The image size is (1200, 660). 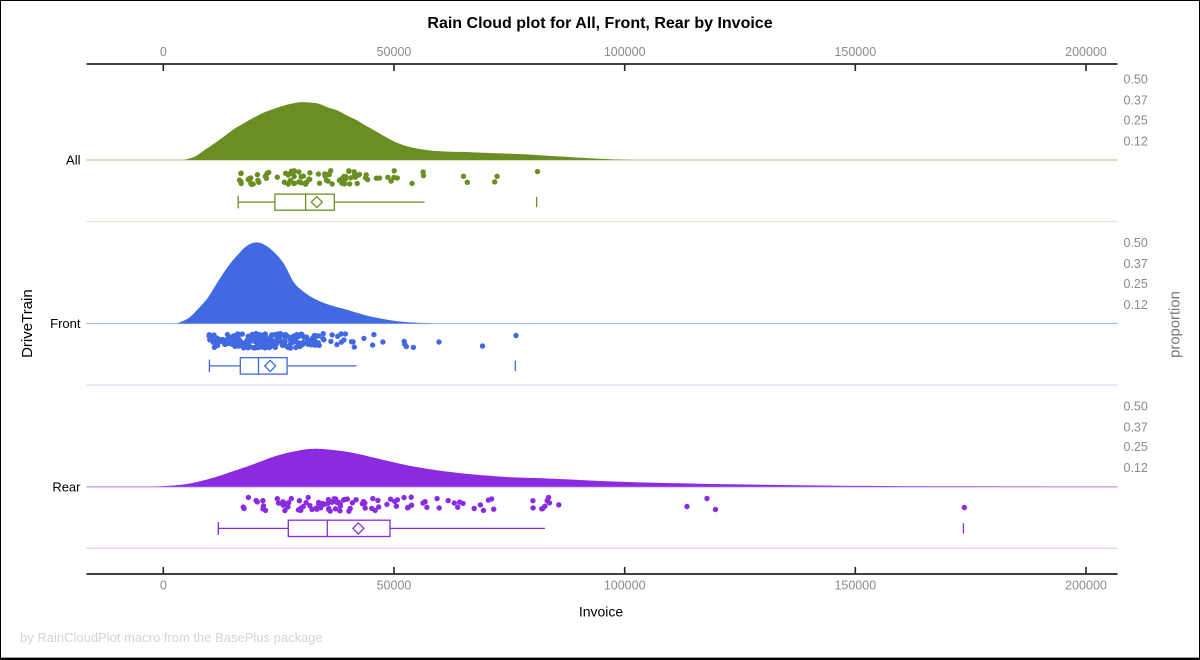 I want to click on svg-text: Rear, so click(x=66, y=486).